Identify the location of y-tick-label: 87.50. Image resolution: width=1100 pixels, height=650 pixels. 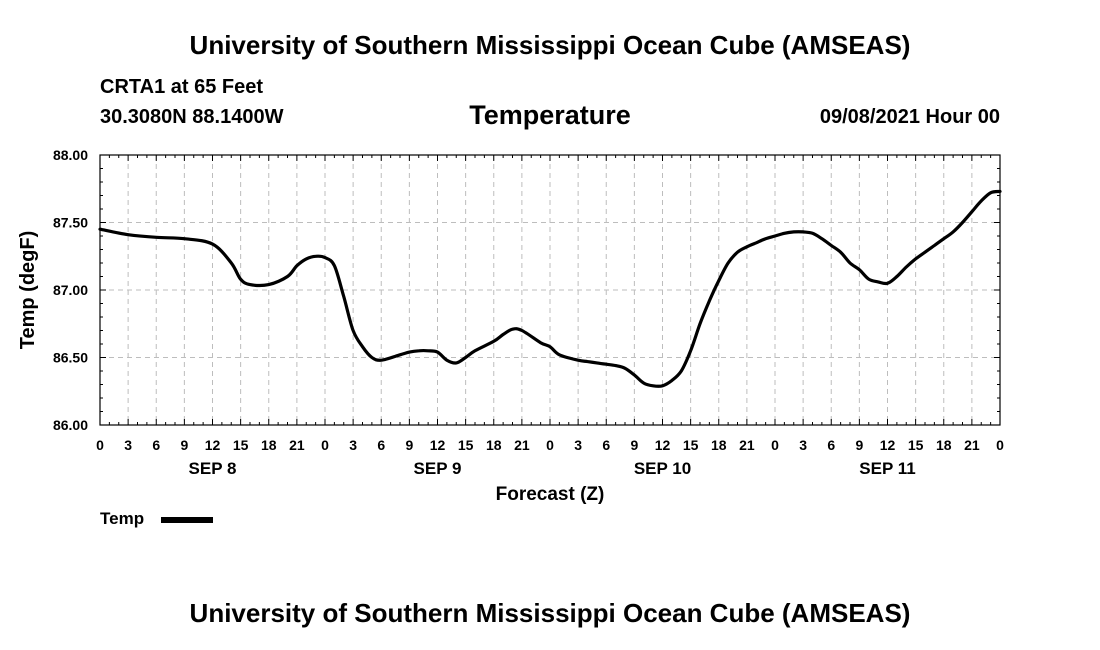
(70, 223).